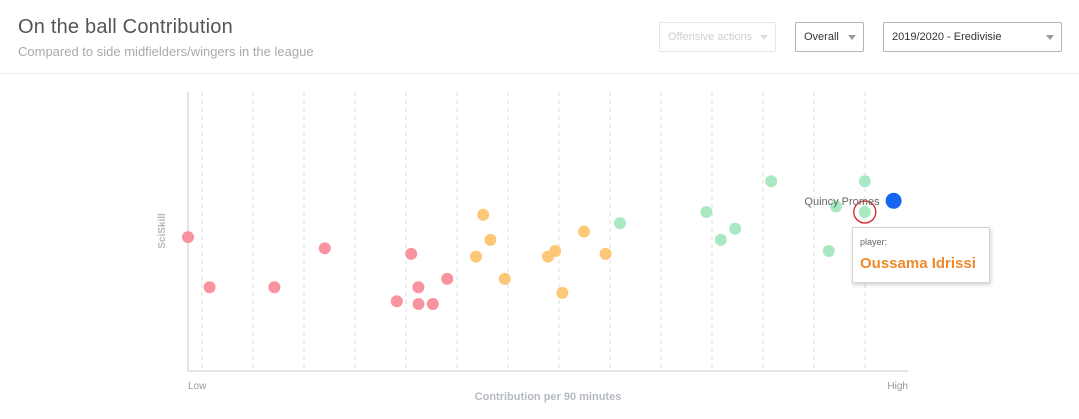 The width and height of the screenshot is (1079, 419). I want to click on x-tick-label-high: High, so click(897, 386).